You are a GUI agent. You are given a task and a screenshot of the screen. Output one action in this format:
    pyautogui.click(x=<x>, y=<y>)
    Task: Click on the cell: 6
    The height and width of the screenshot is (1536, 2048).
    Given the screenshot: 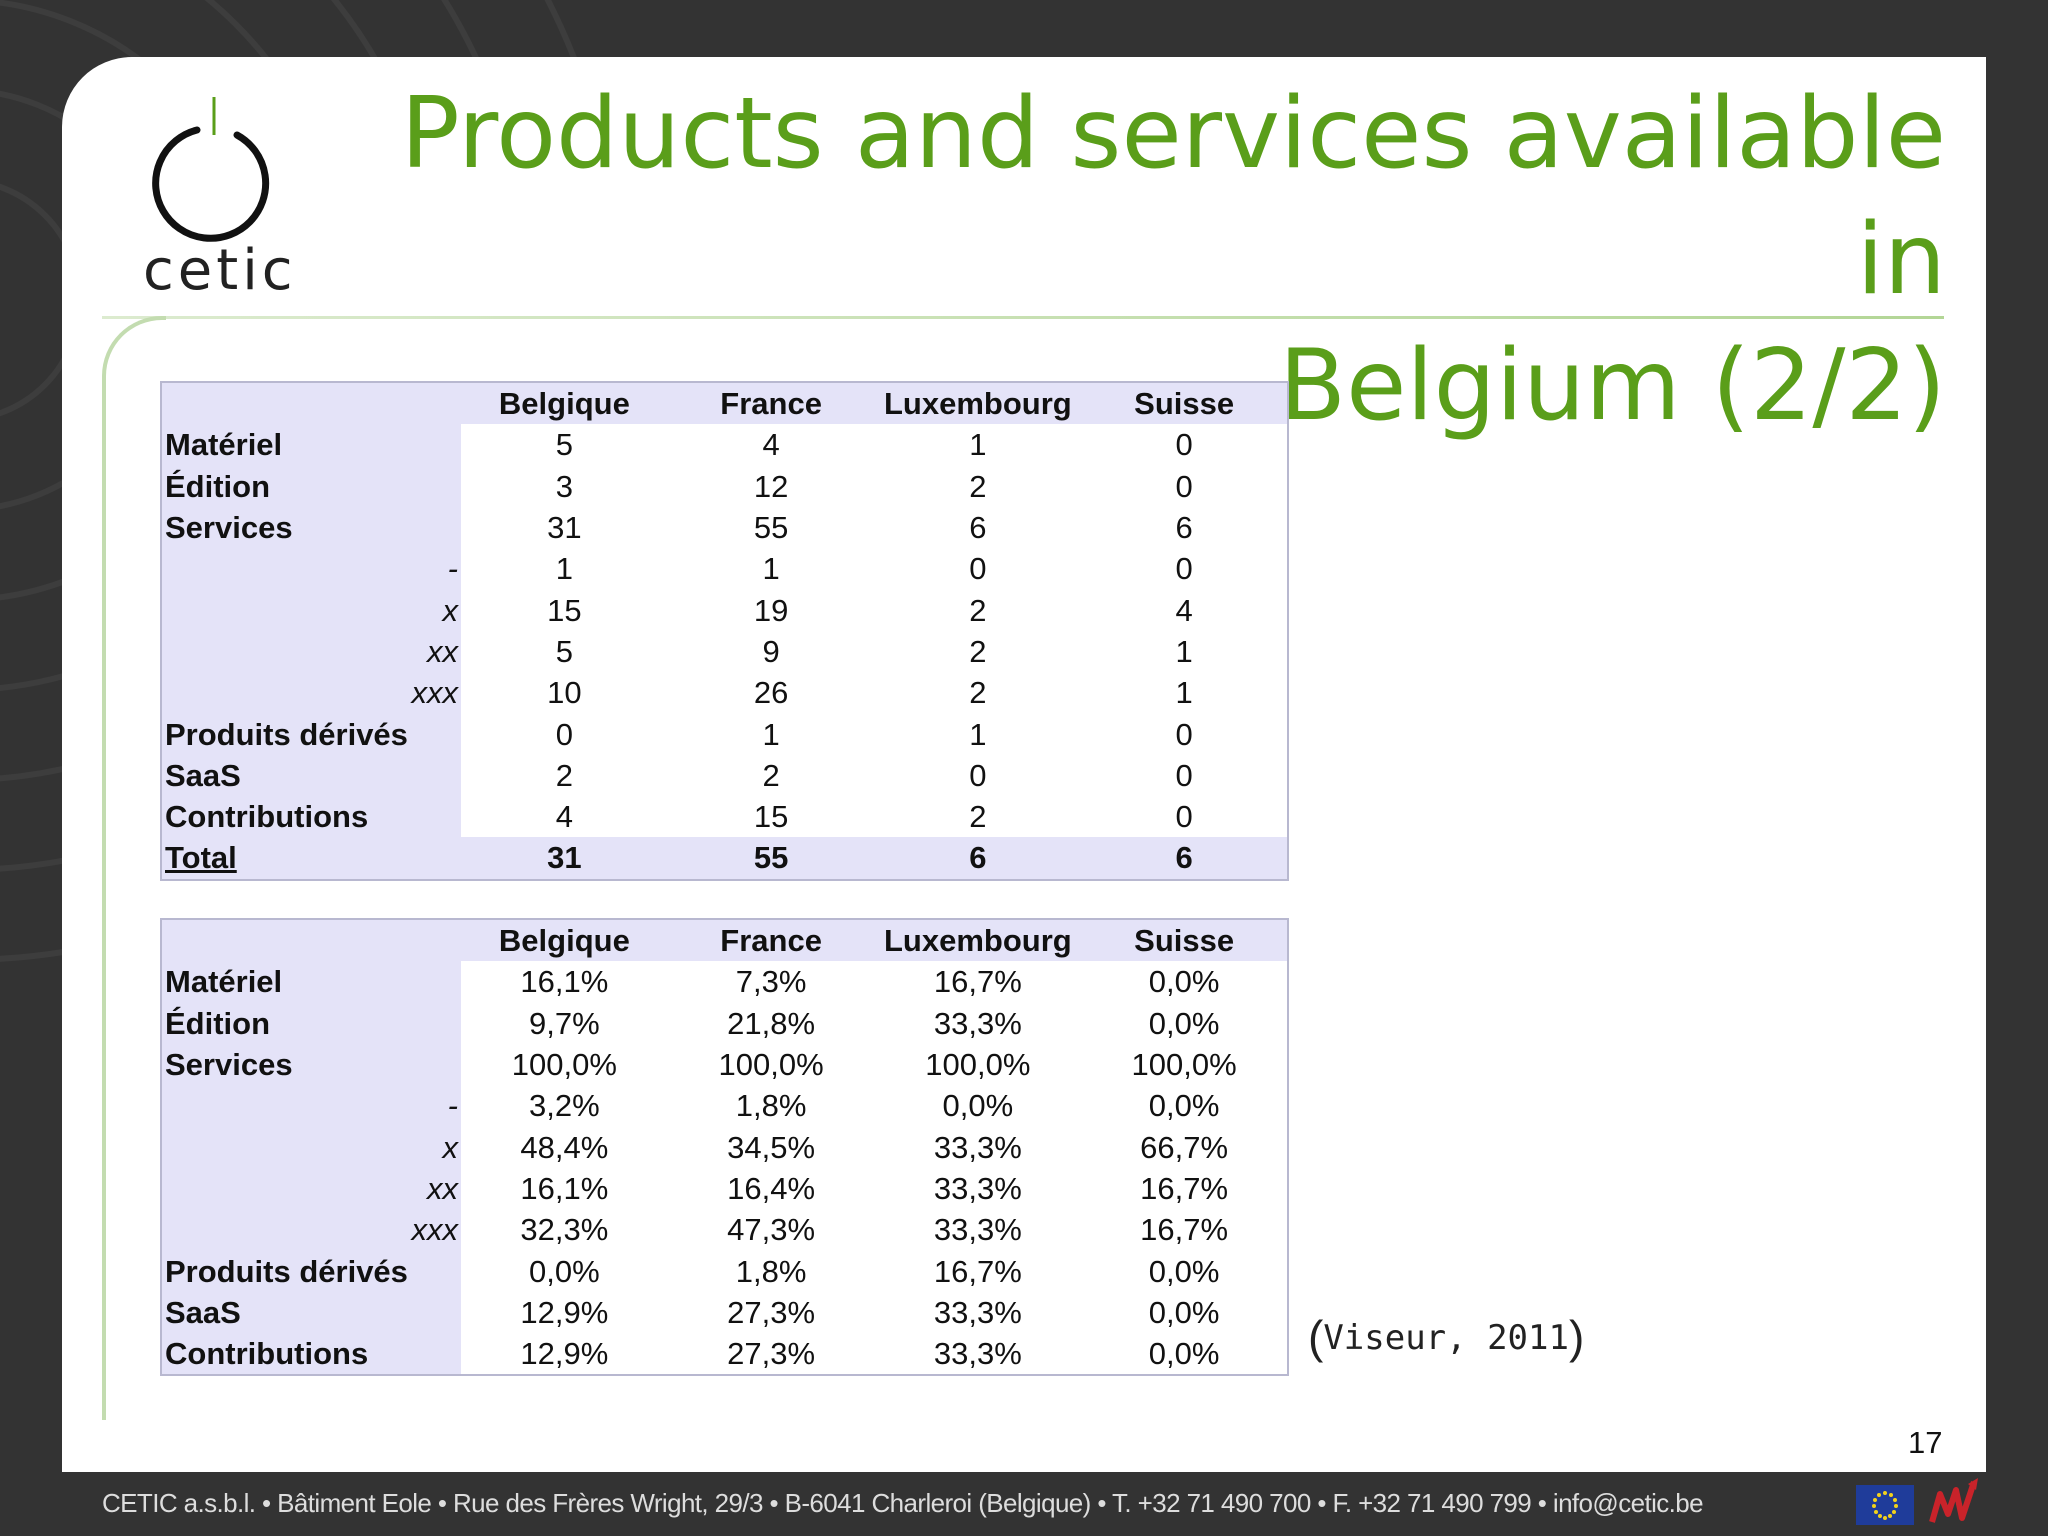 What is the action you would take?
    pyautogui.click(x=978, y=527)
    